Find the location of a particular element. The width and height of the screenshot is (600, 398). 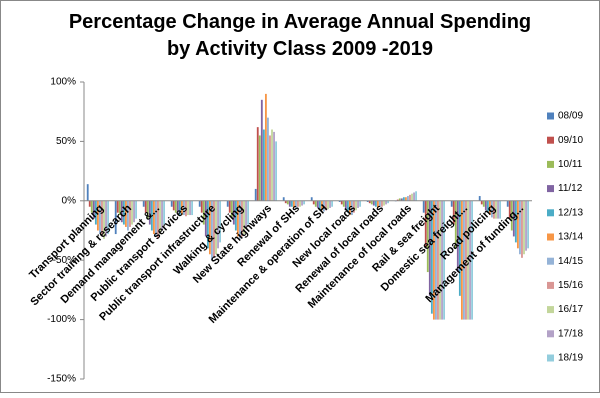

y-tick-label: -50% is located at coordinates (64, 260).